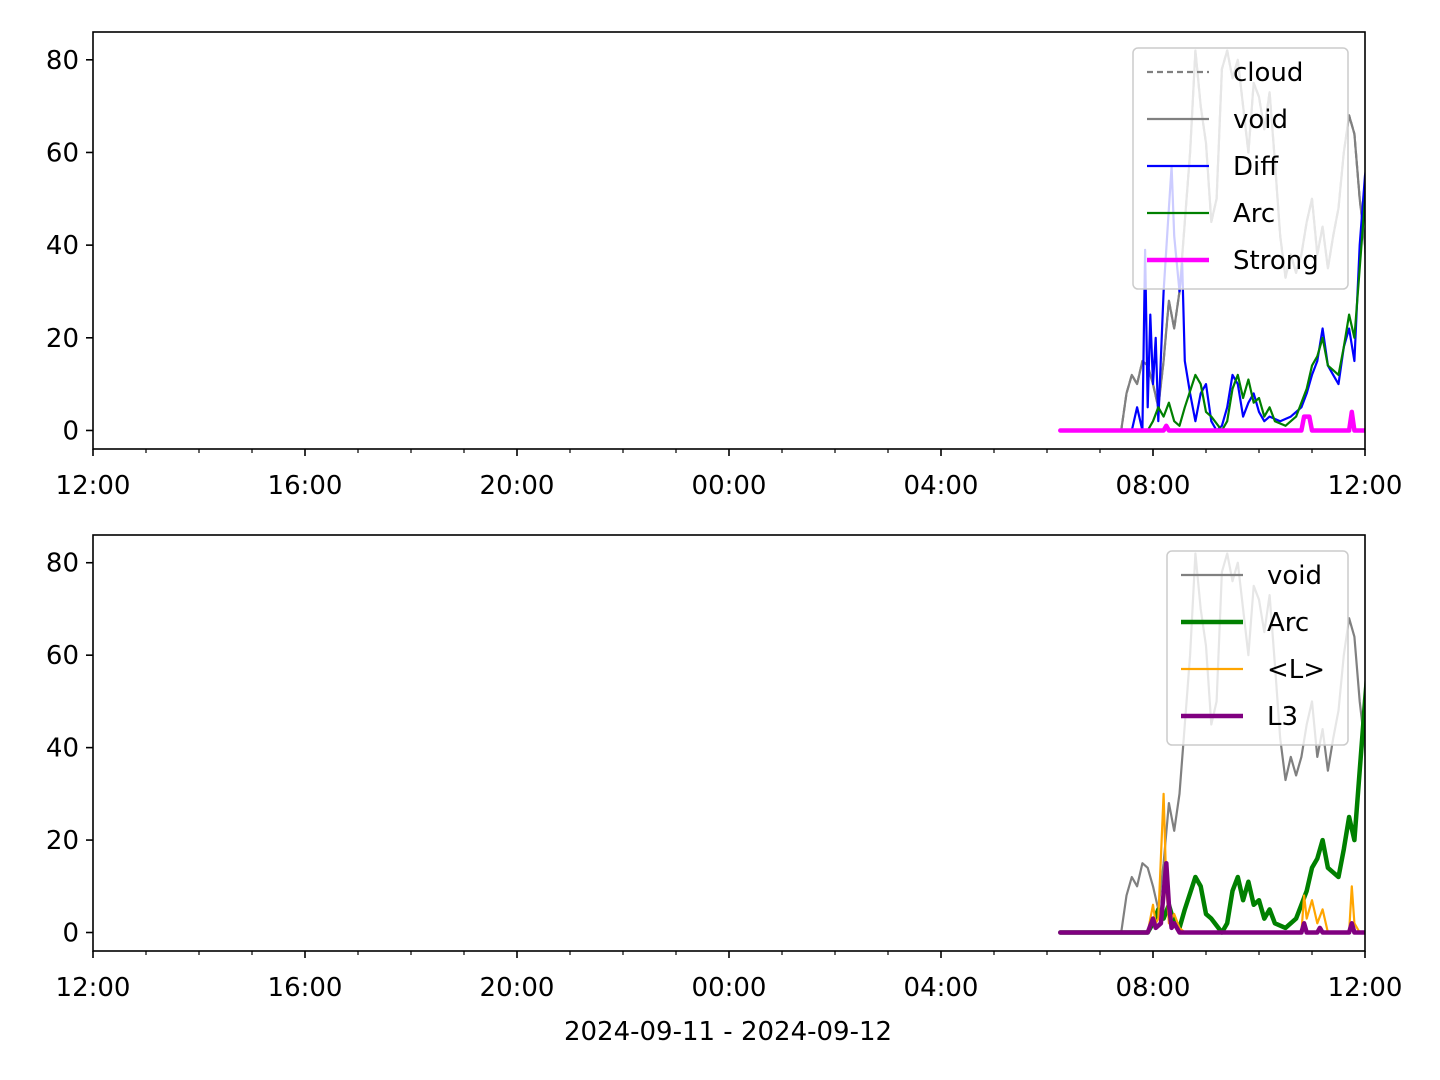  Describe the element at coordinates (1282, 717) in the screenshot. I see `legend-label: L3` at that location.